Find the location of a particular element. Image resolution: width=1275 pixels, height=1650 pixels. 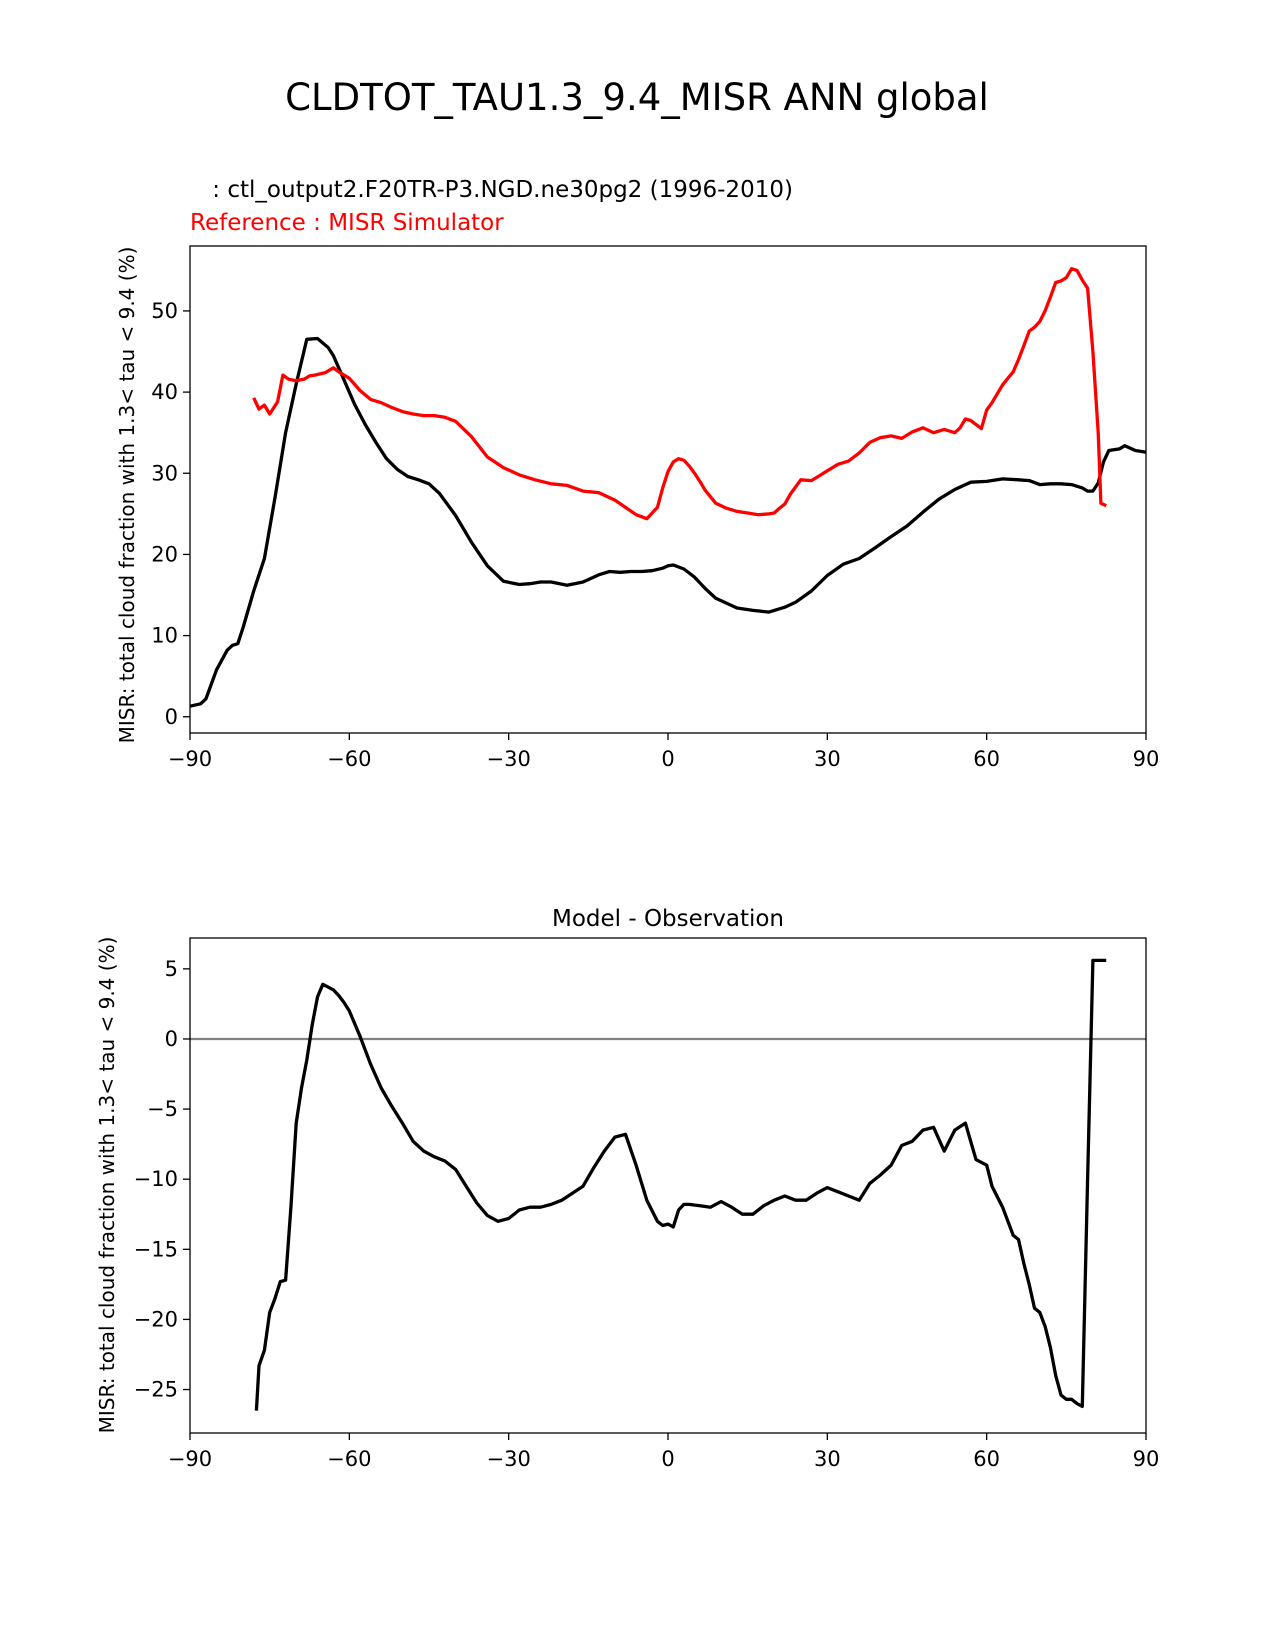

bottom-y-tick-label: 0 is located at coordinates (171, 1039).